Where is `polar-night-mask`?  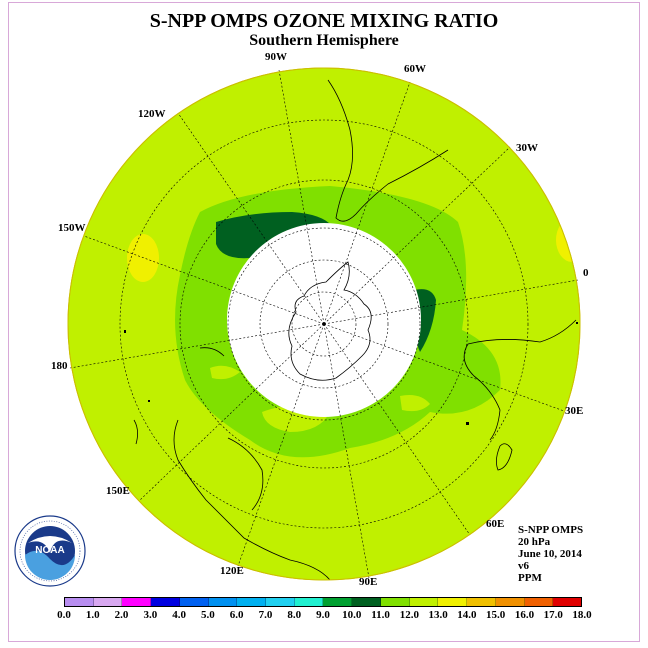
polar-night-mask is located at coordinates (324, 320).